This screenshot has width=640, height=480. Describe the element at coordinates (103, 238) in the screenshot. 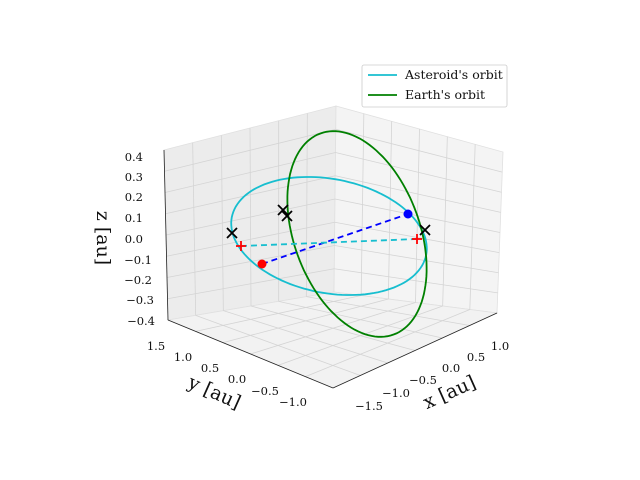

I see `z-axis-label: z [au]` at that location.